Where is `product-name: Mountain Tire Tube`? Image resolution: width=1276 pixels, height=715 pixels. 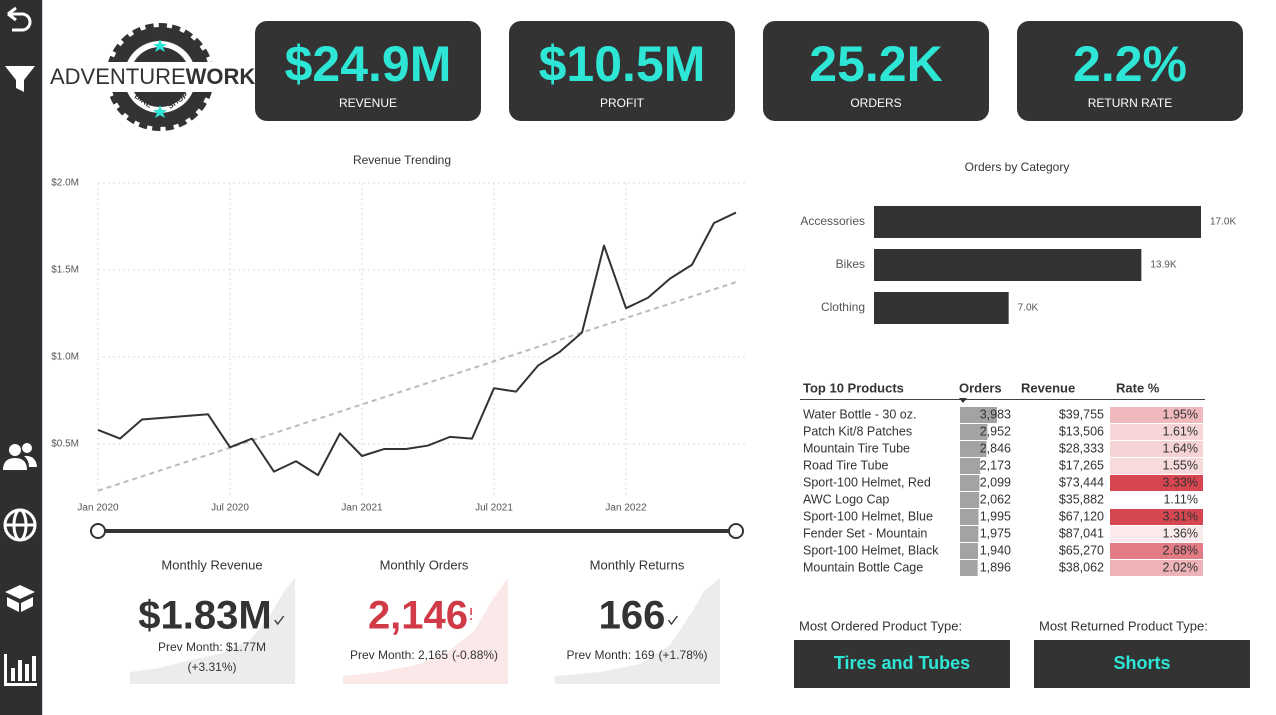
product-name: Mountain Tire Tube is located at coordinates (856, 448).